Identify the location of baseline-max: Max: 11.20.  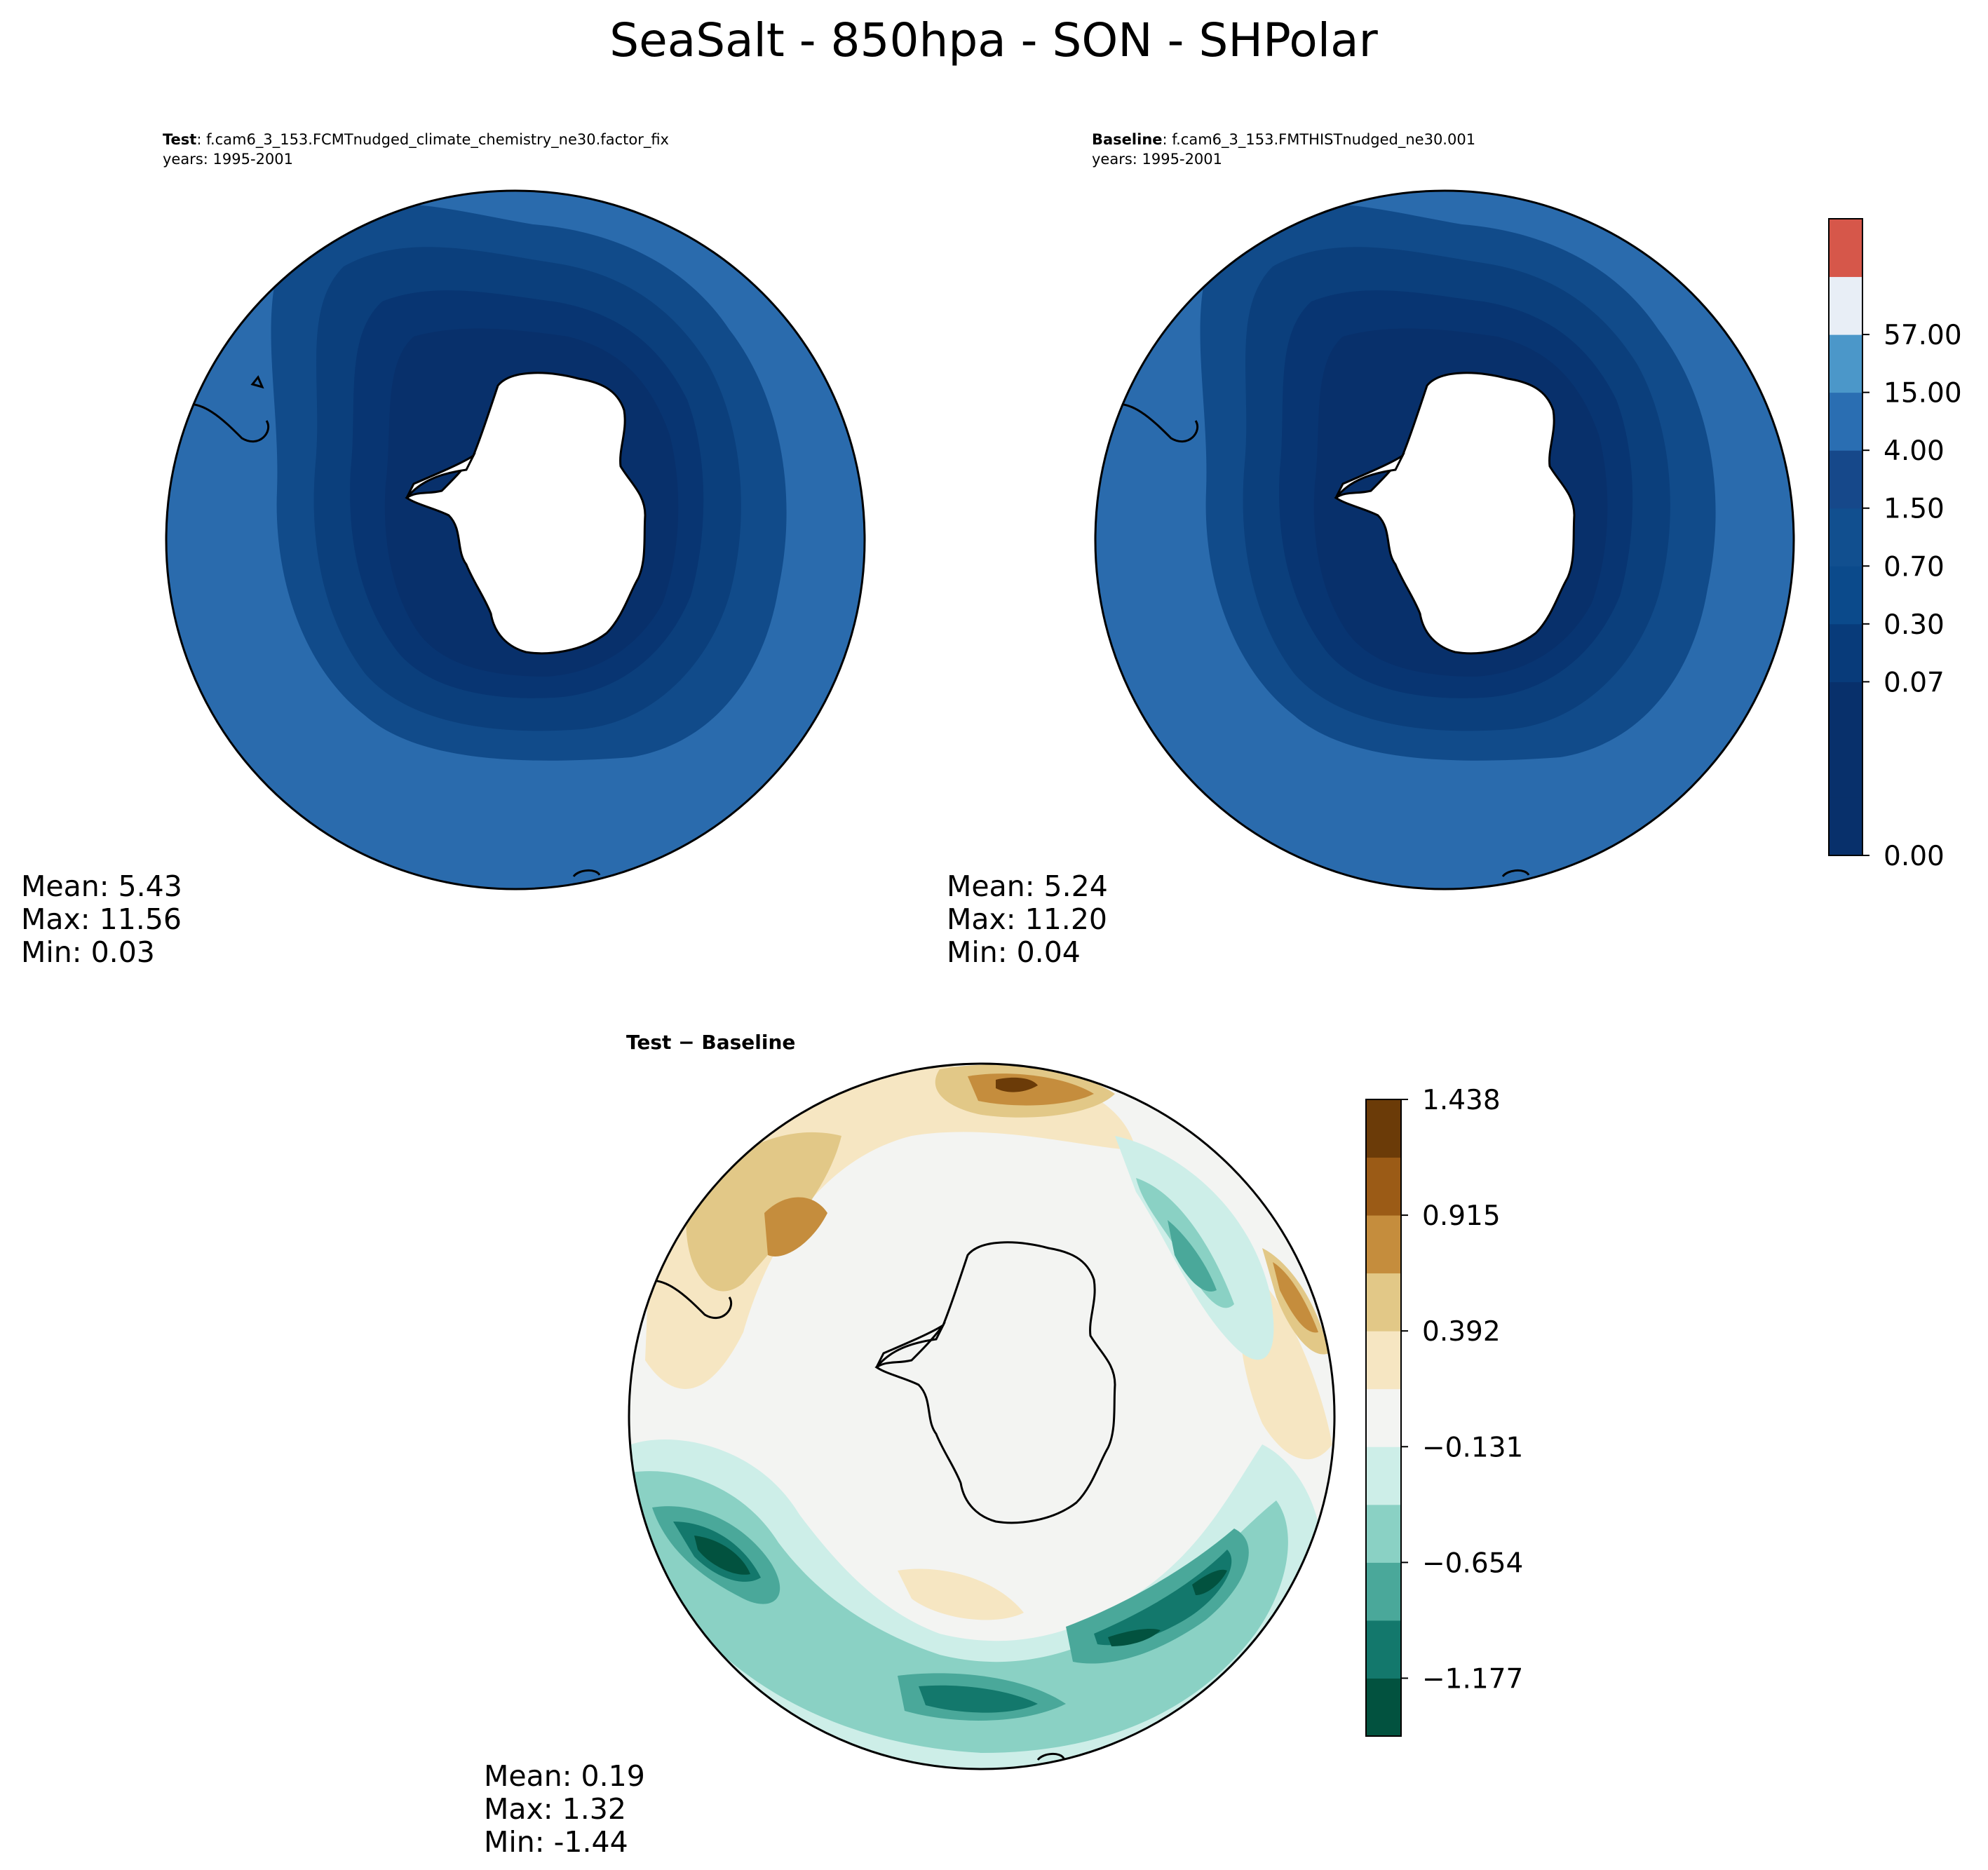
(1027, 919).